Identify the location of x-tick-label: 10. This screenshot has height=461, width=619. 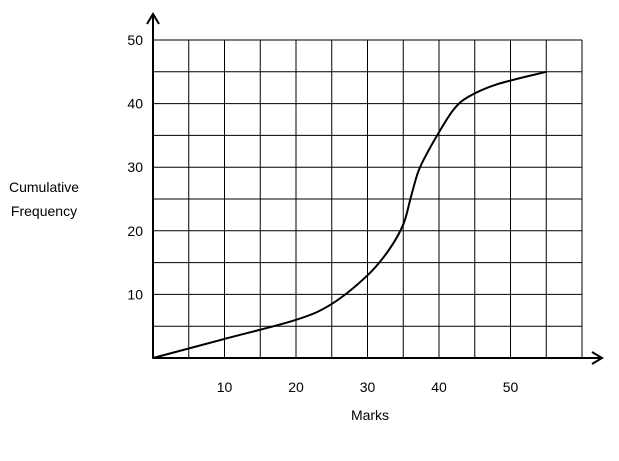
(225, 387).